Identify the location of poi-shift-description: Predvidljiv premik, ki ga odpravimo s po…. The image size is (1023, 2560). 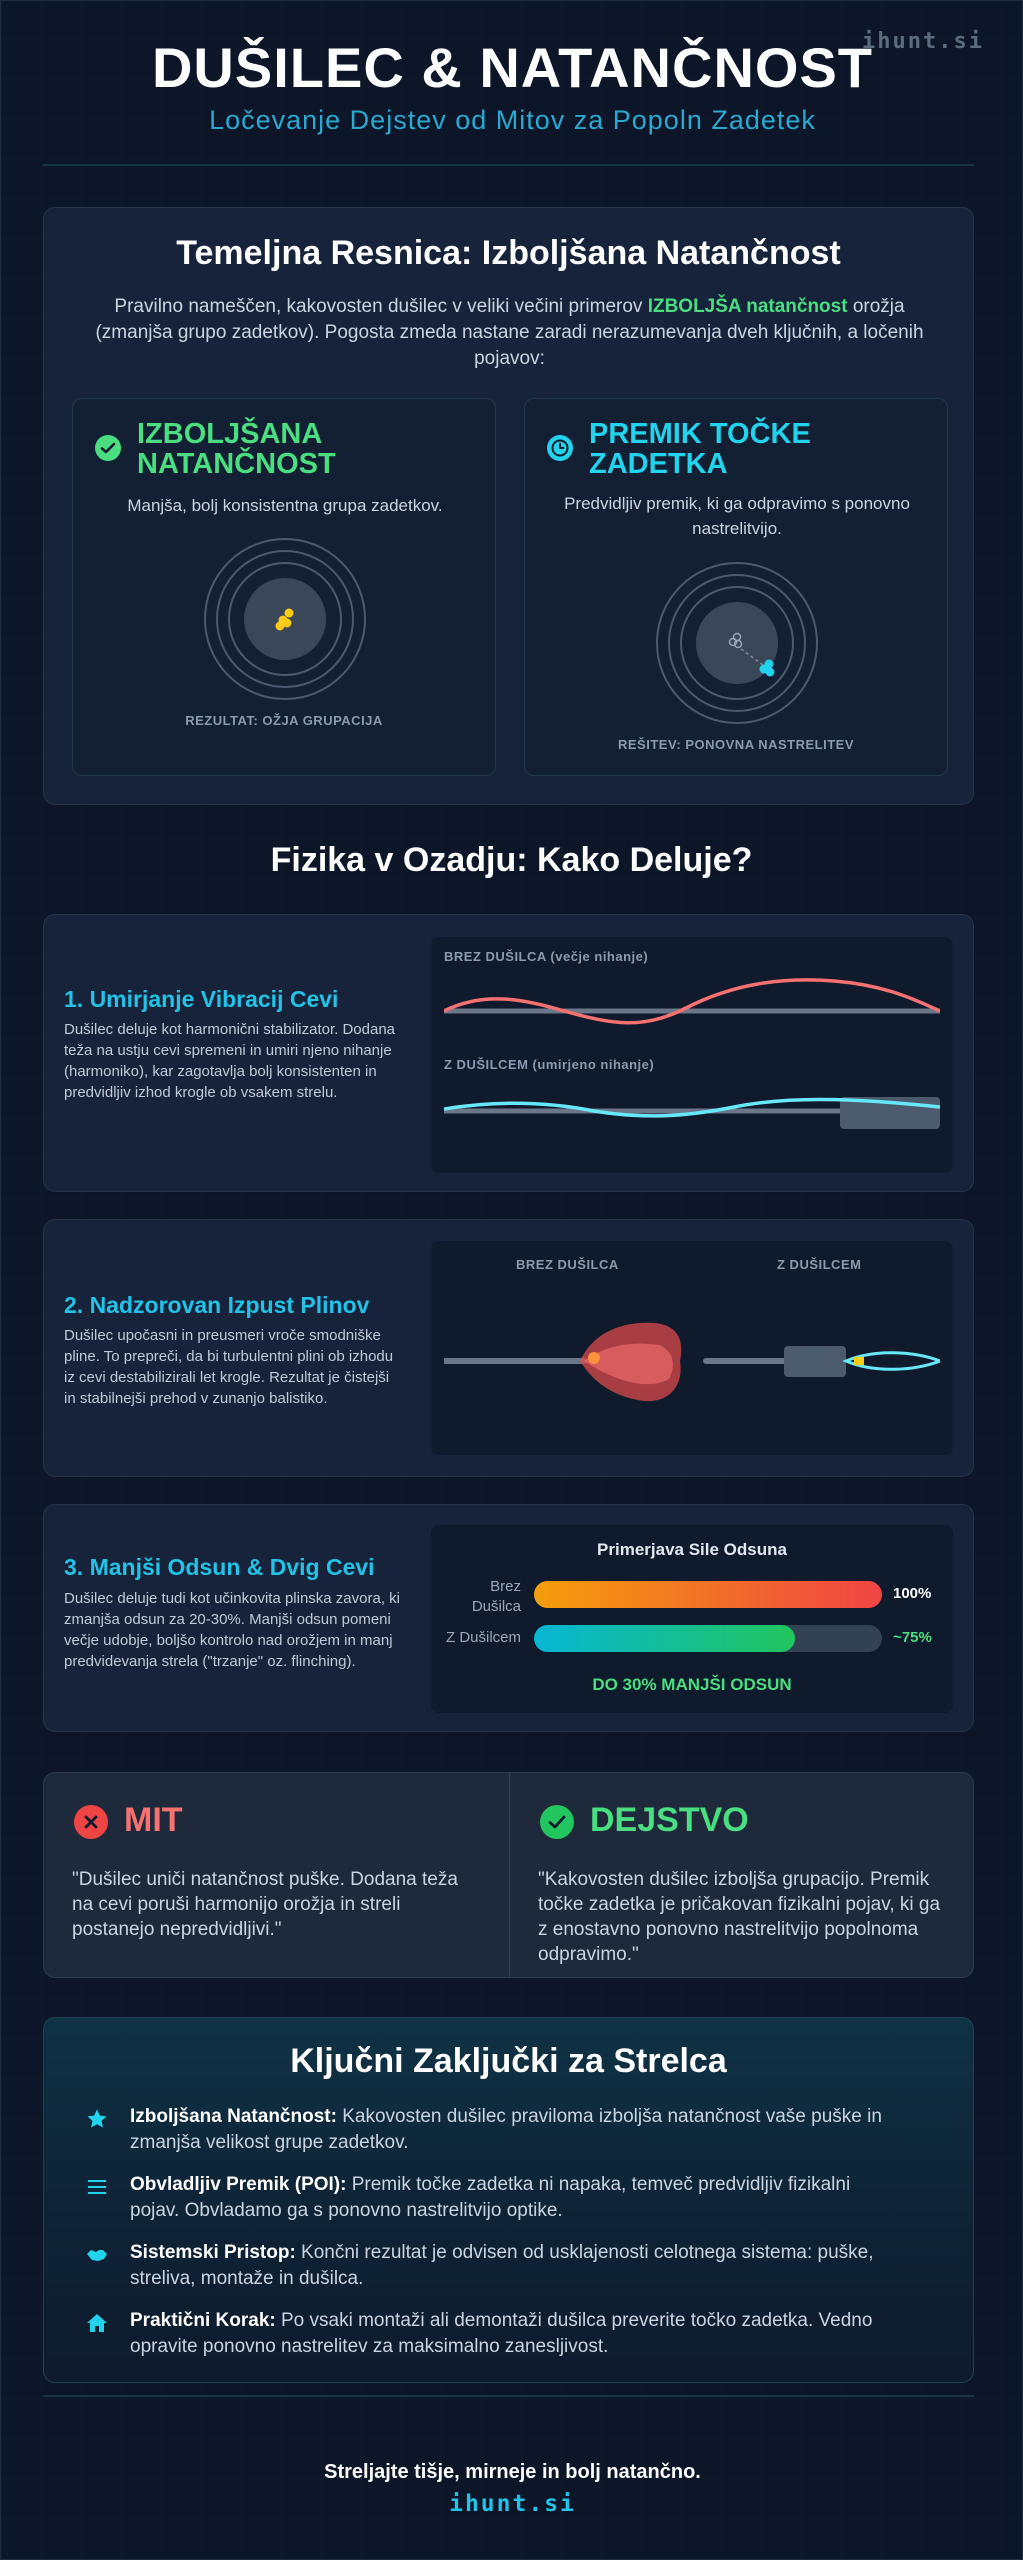
(737, 516).